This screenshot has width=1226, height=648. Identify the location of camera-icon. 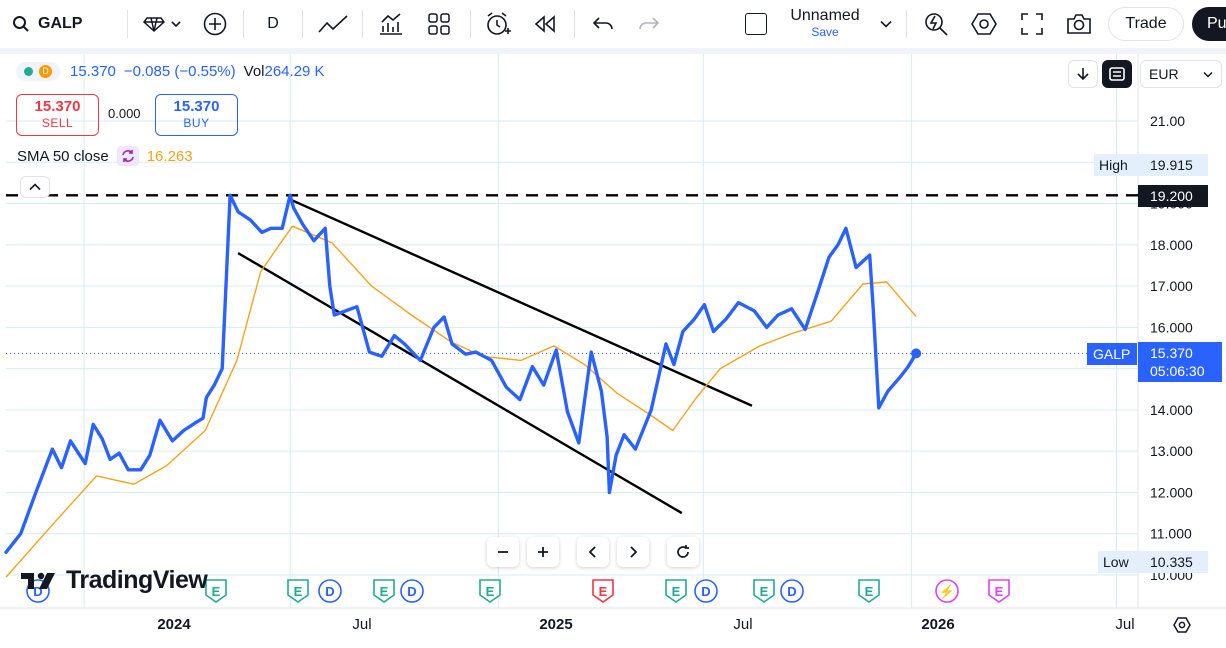
(1079, 24).